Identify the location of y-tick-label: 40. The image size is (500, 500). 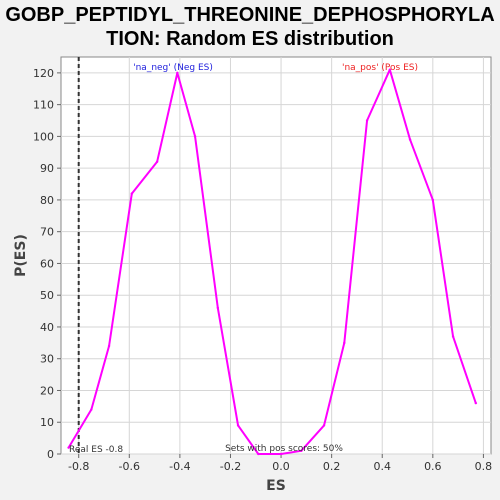
(47, 327).